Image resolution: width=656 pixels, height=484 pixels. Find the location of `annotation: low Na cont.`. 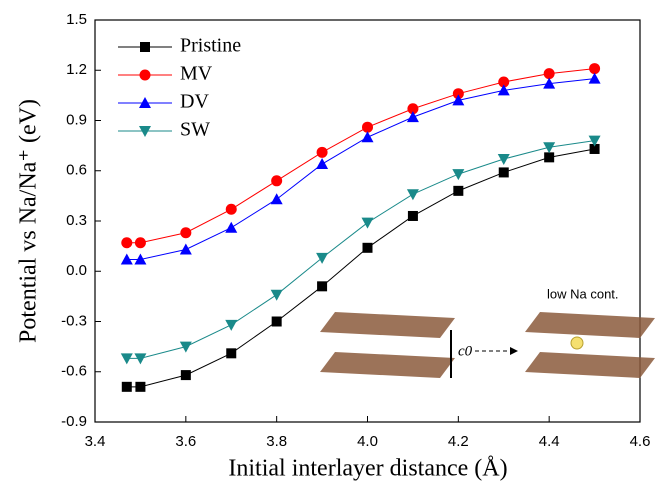

annotation: low Na cont. is located at coordinates (583, 293).